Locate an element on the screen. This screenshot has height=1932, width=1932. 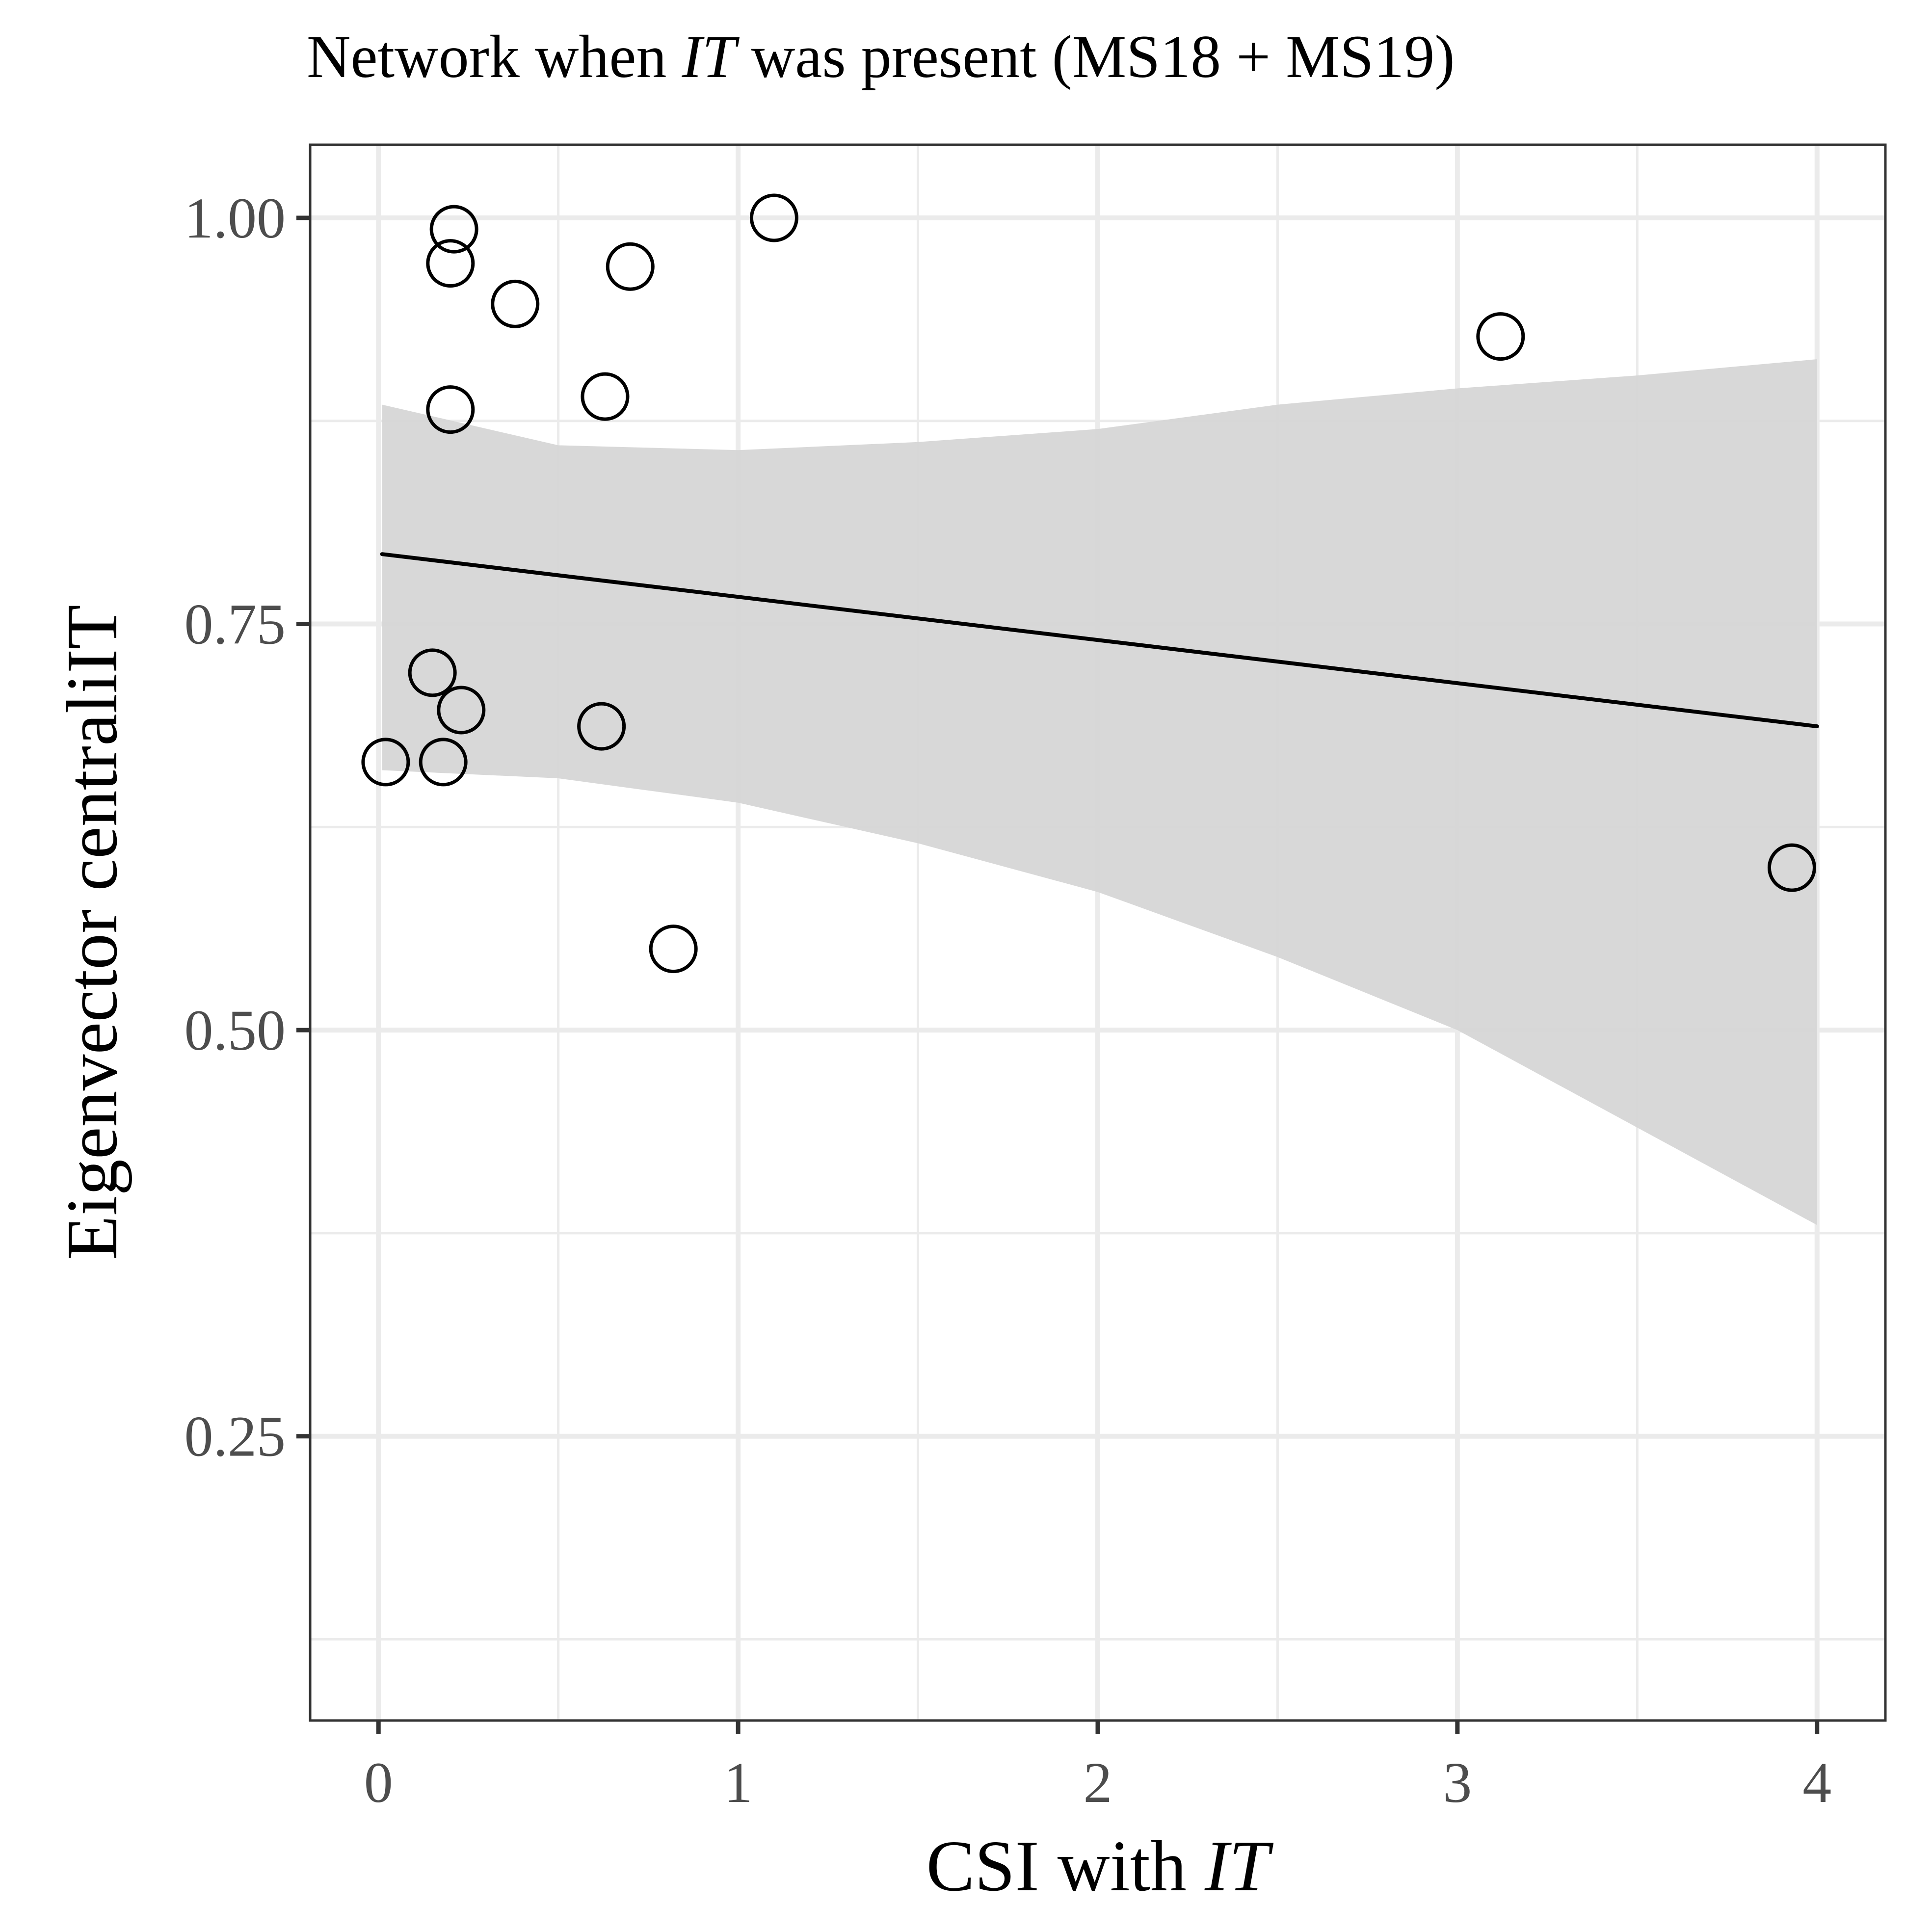
y-axis: 0.25 0.50 0.75 1.00 is located at coordinates (247, 827).